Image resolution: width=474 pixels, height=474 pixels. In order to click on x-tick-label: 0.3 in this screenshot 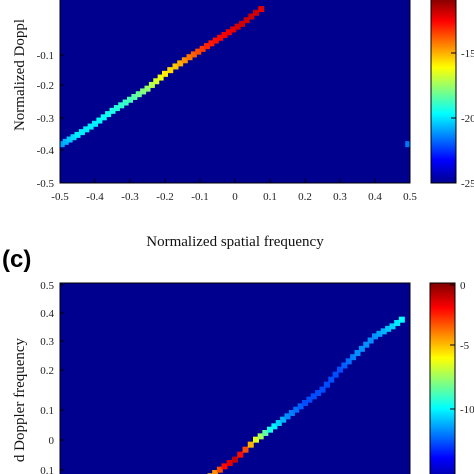, I will do `click(340, 197)`.